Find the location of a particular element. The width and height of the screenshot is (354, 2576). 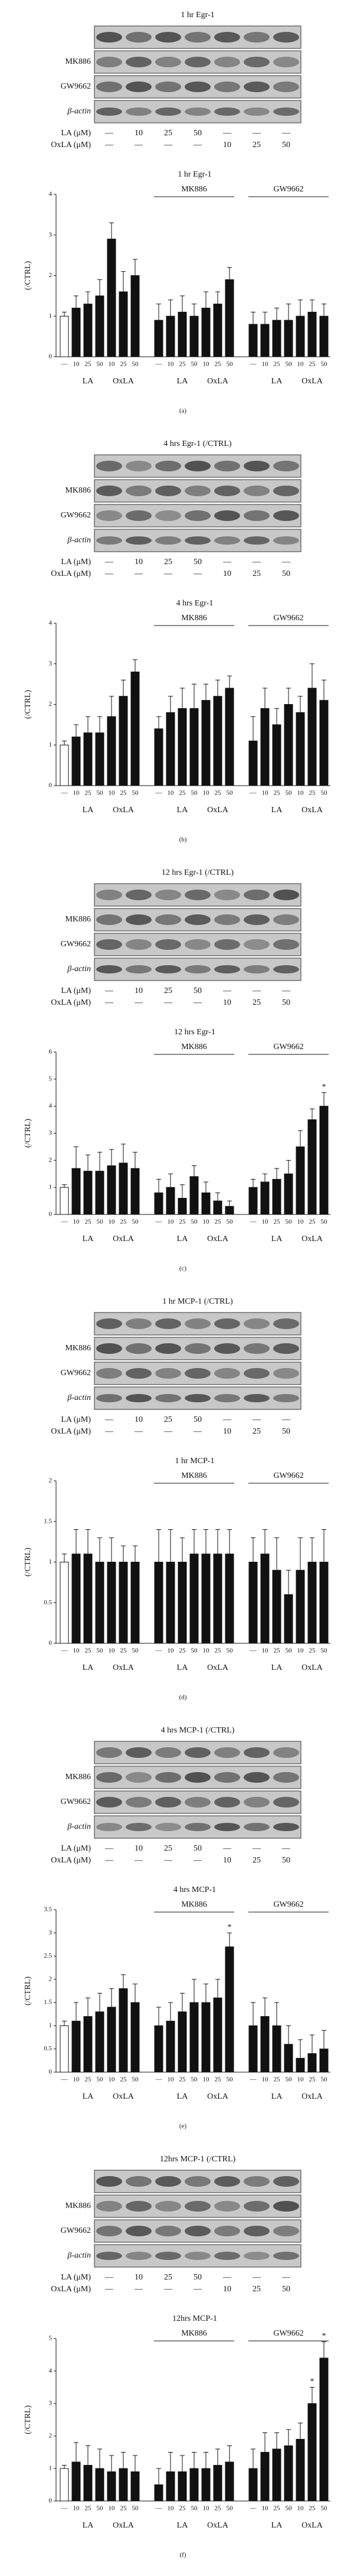

y-tick-label: 4 is located at coordinates (51, 195).